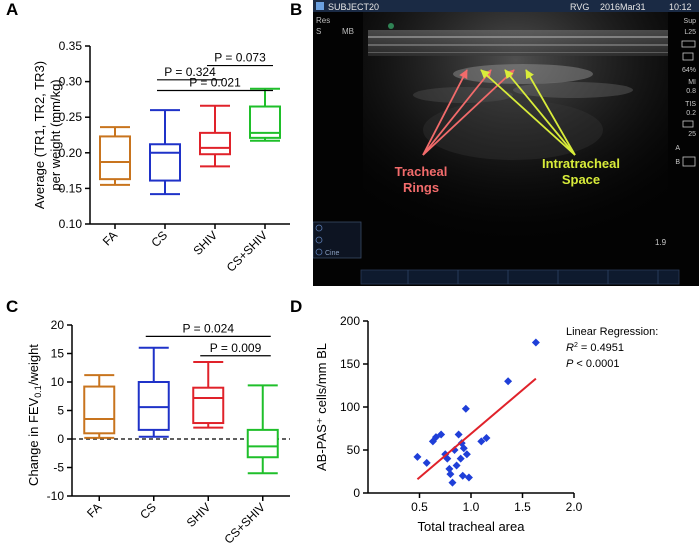  What do you see at coordinates (677, 162) in the screenshot?
I see `ultrasound-setting-b: B` at bounding box center [677, 162].